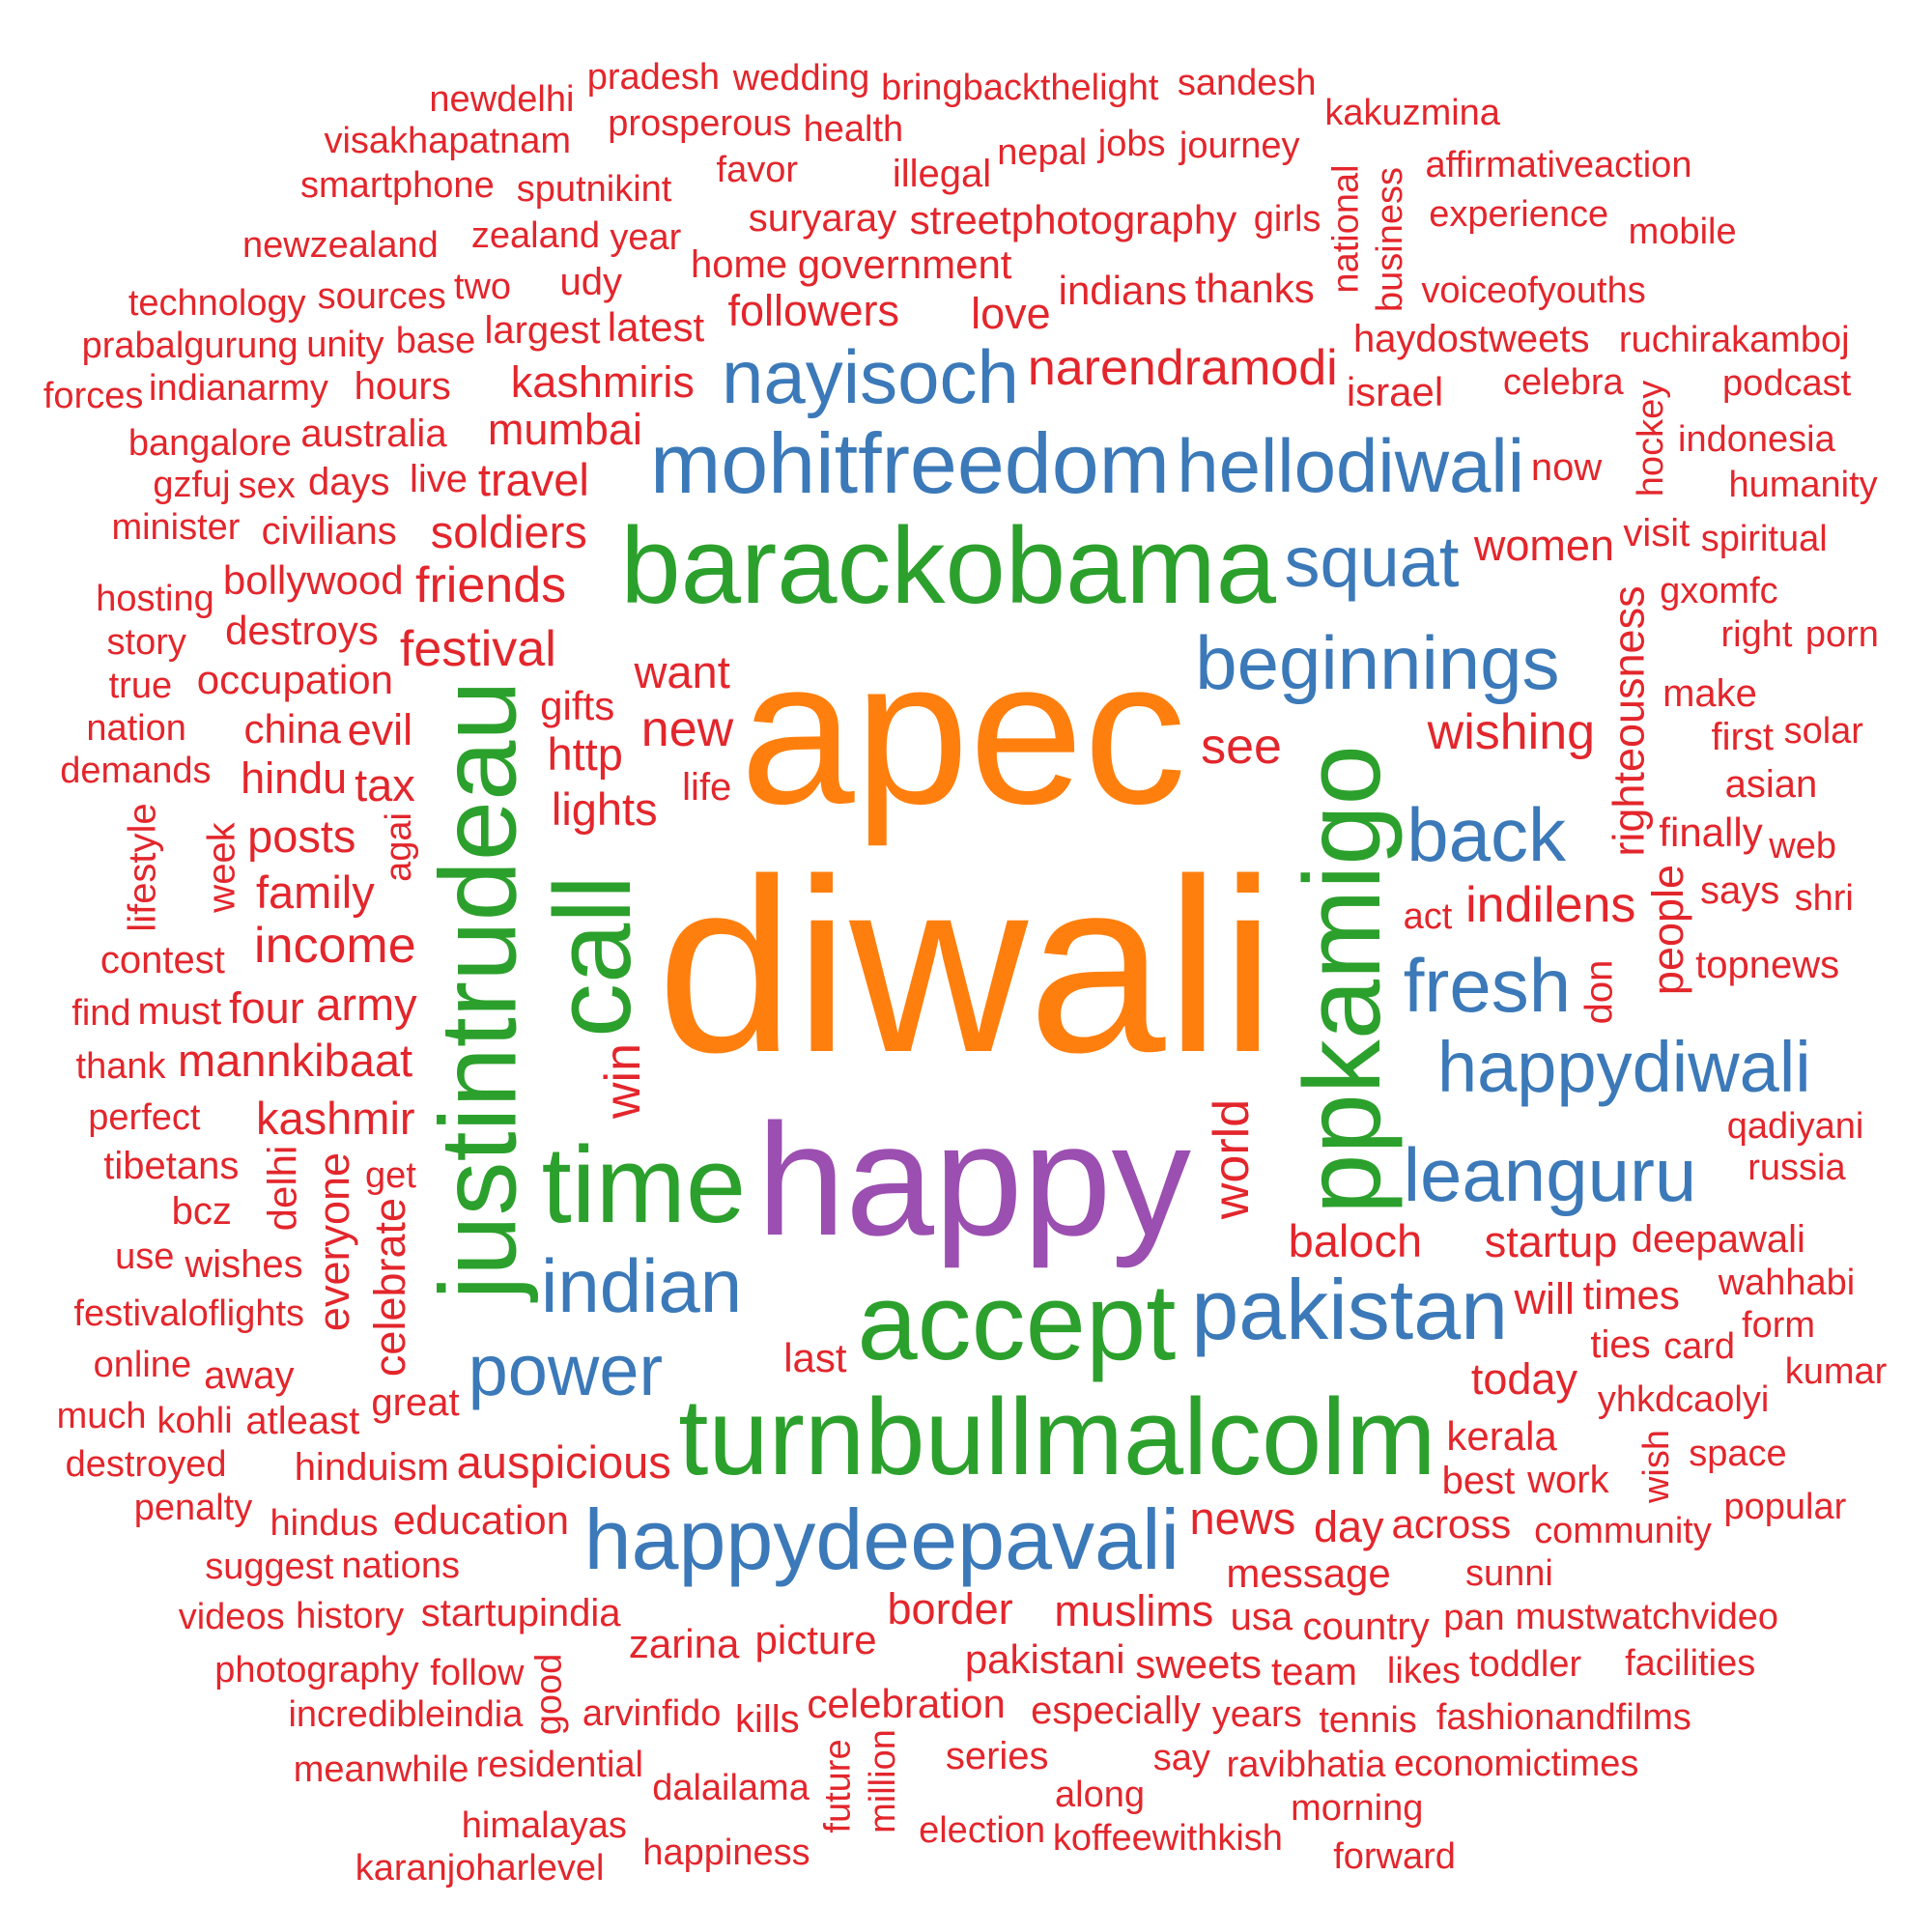 This screenshot has width=1932, height=1932. What do you see at coordinates (194, 1420) in the screenshot?
I see `word-kohli: kohli` at bounding box center [194, 1420].